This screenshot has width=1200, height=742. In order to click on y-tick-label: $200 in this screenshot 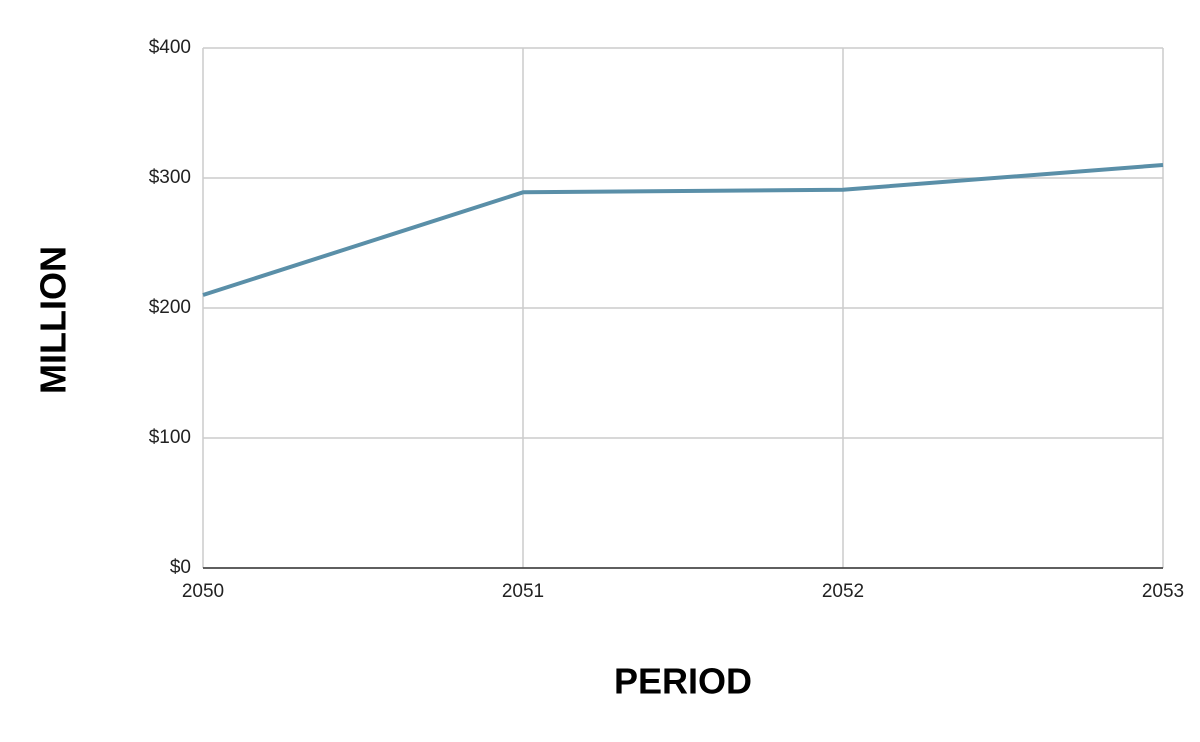, I will do `click(170, 307)`.